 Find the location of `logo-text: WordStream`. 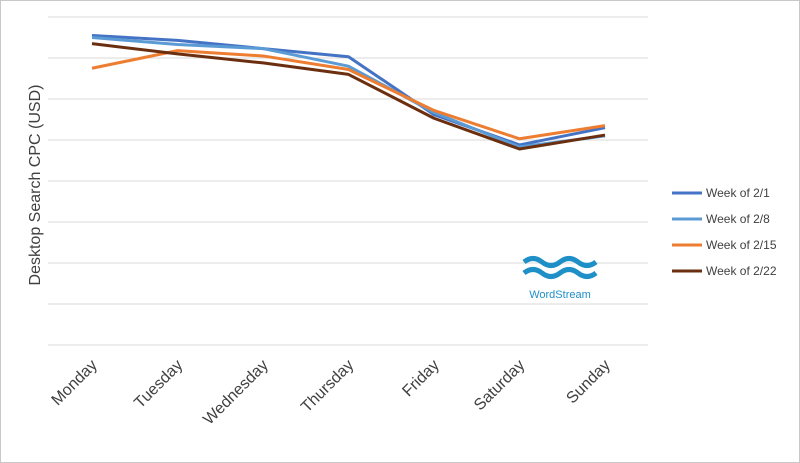

logo-text: WordStream is located at coordinates (560, 295).